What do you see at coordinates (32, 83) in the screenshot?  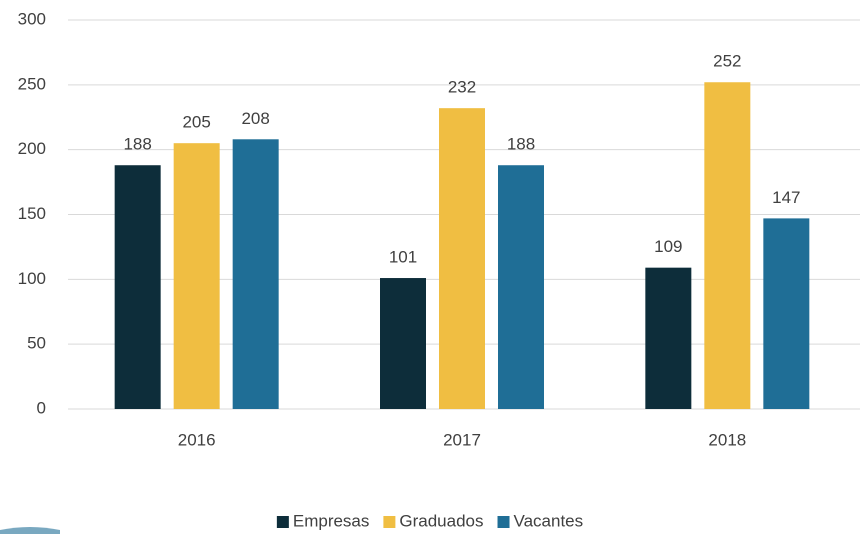 I see `y-tick-label: 250` at bounding box center [32, 83].